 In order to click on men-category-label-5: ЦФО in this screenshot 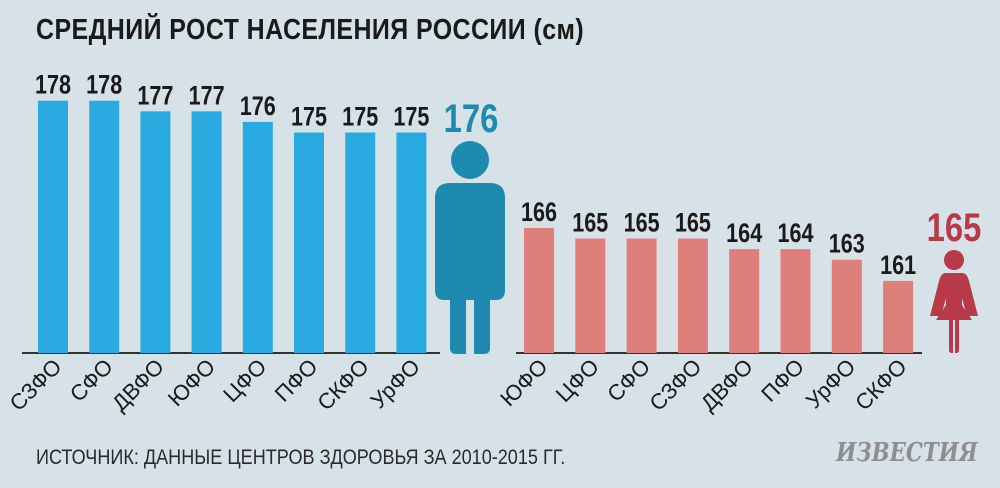, I will do `click(244, 380)`.